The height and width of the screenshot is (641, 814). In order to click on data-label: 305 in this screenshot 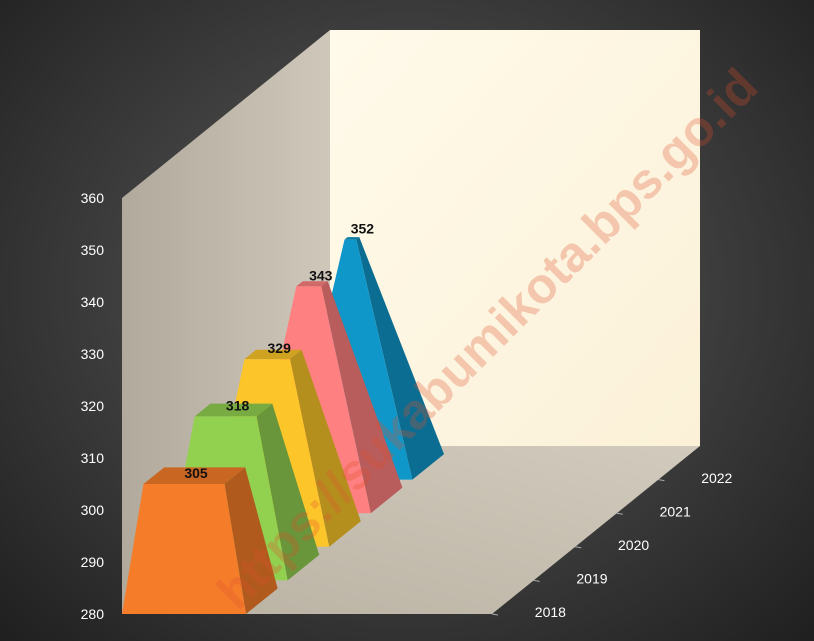, I will do `click(196, 473)`.